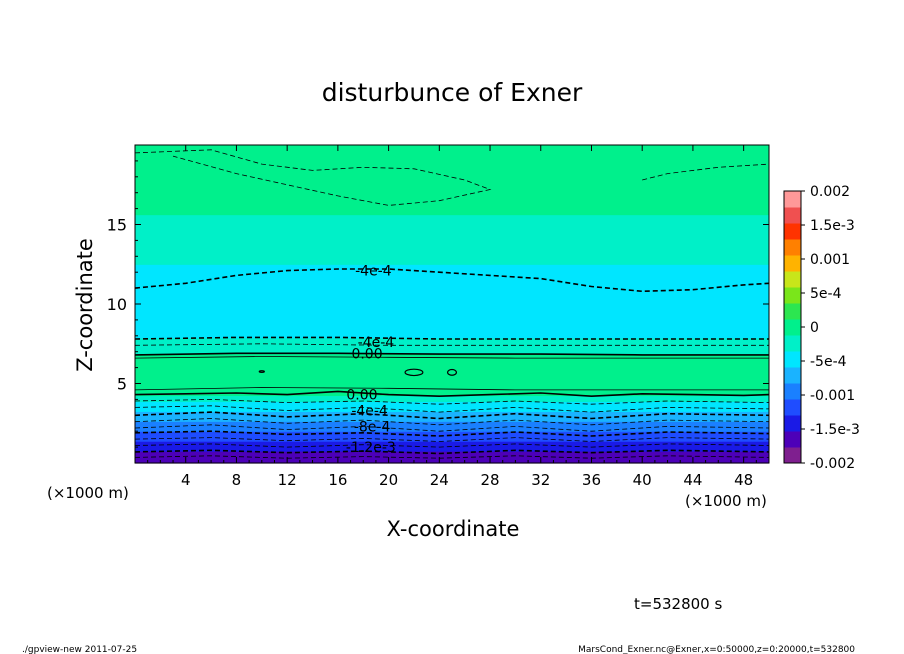  Describe the element at coordinates (287, 480) in the screenshot. I see `x-tick-label: 12` at that location.